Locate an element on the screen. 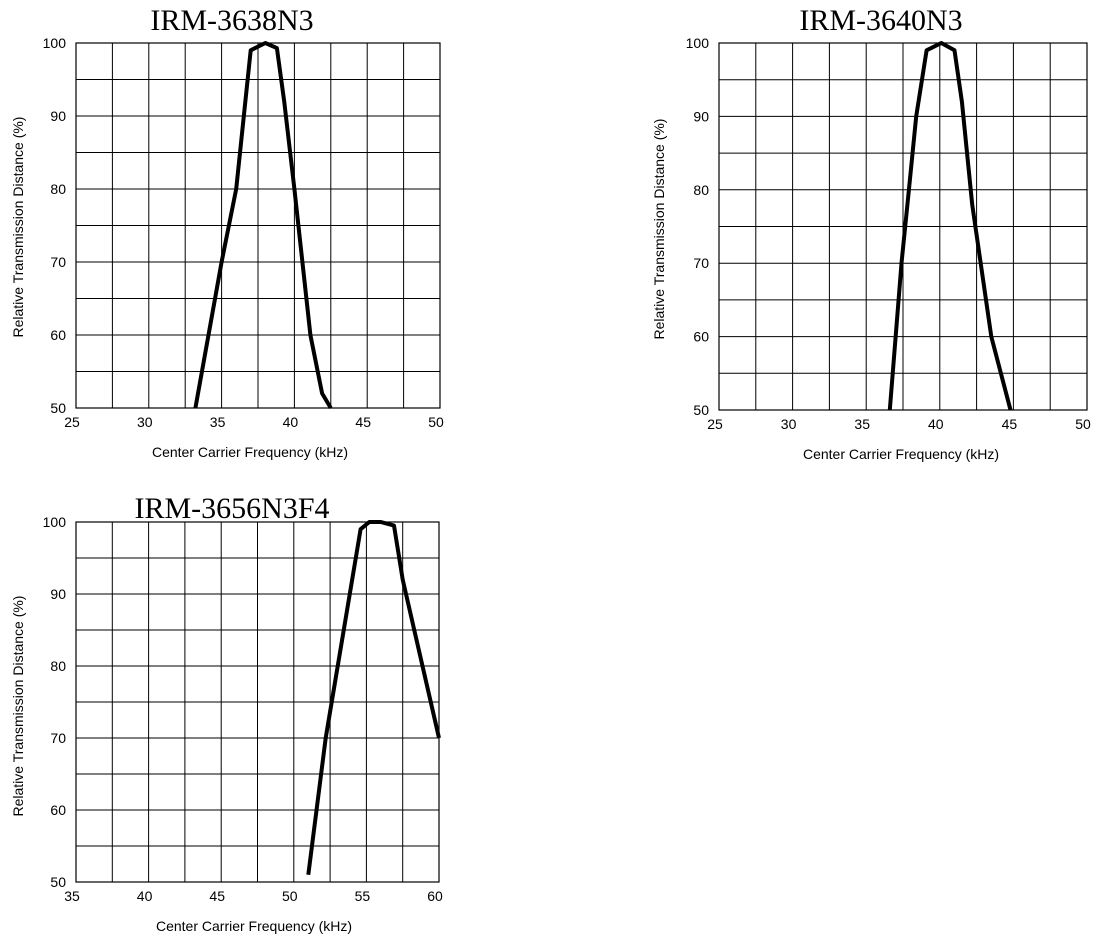 The image size is (1098, 937). x-tick-label: 55 is located at coordinates (363, 896).